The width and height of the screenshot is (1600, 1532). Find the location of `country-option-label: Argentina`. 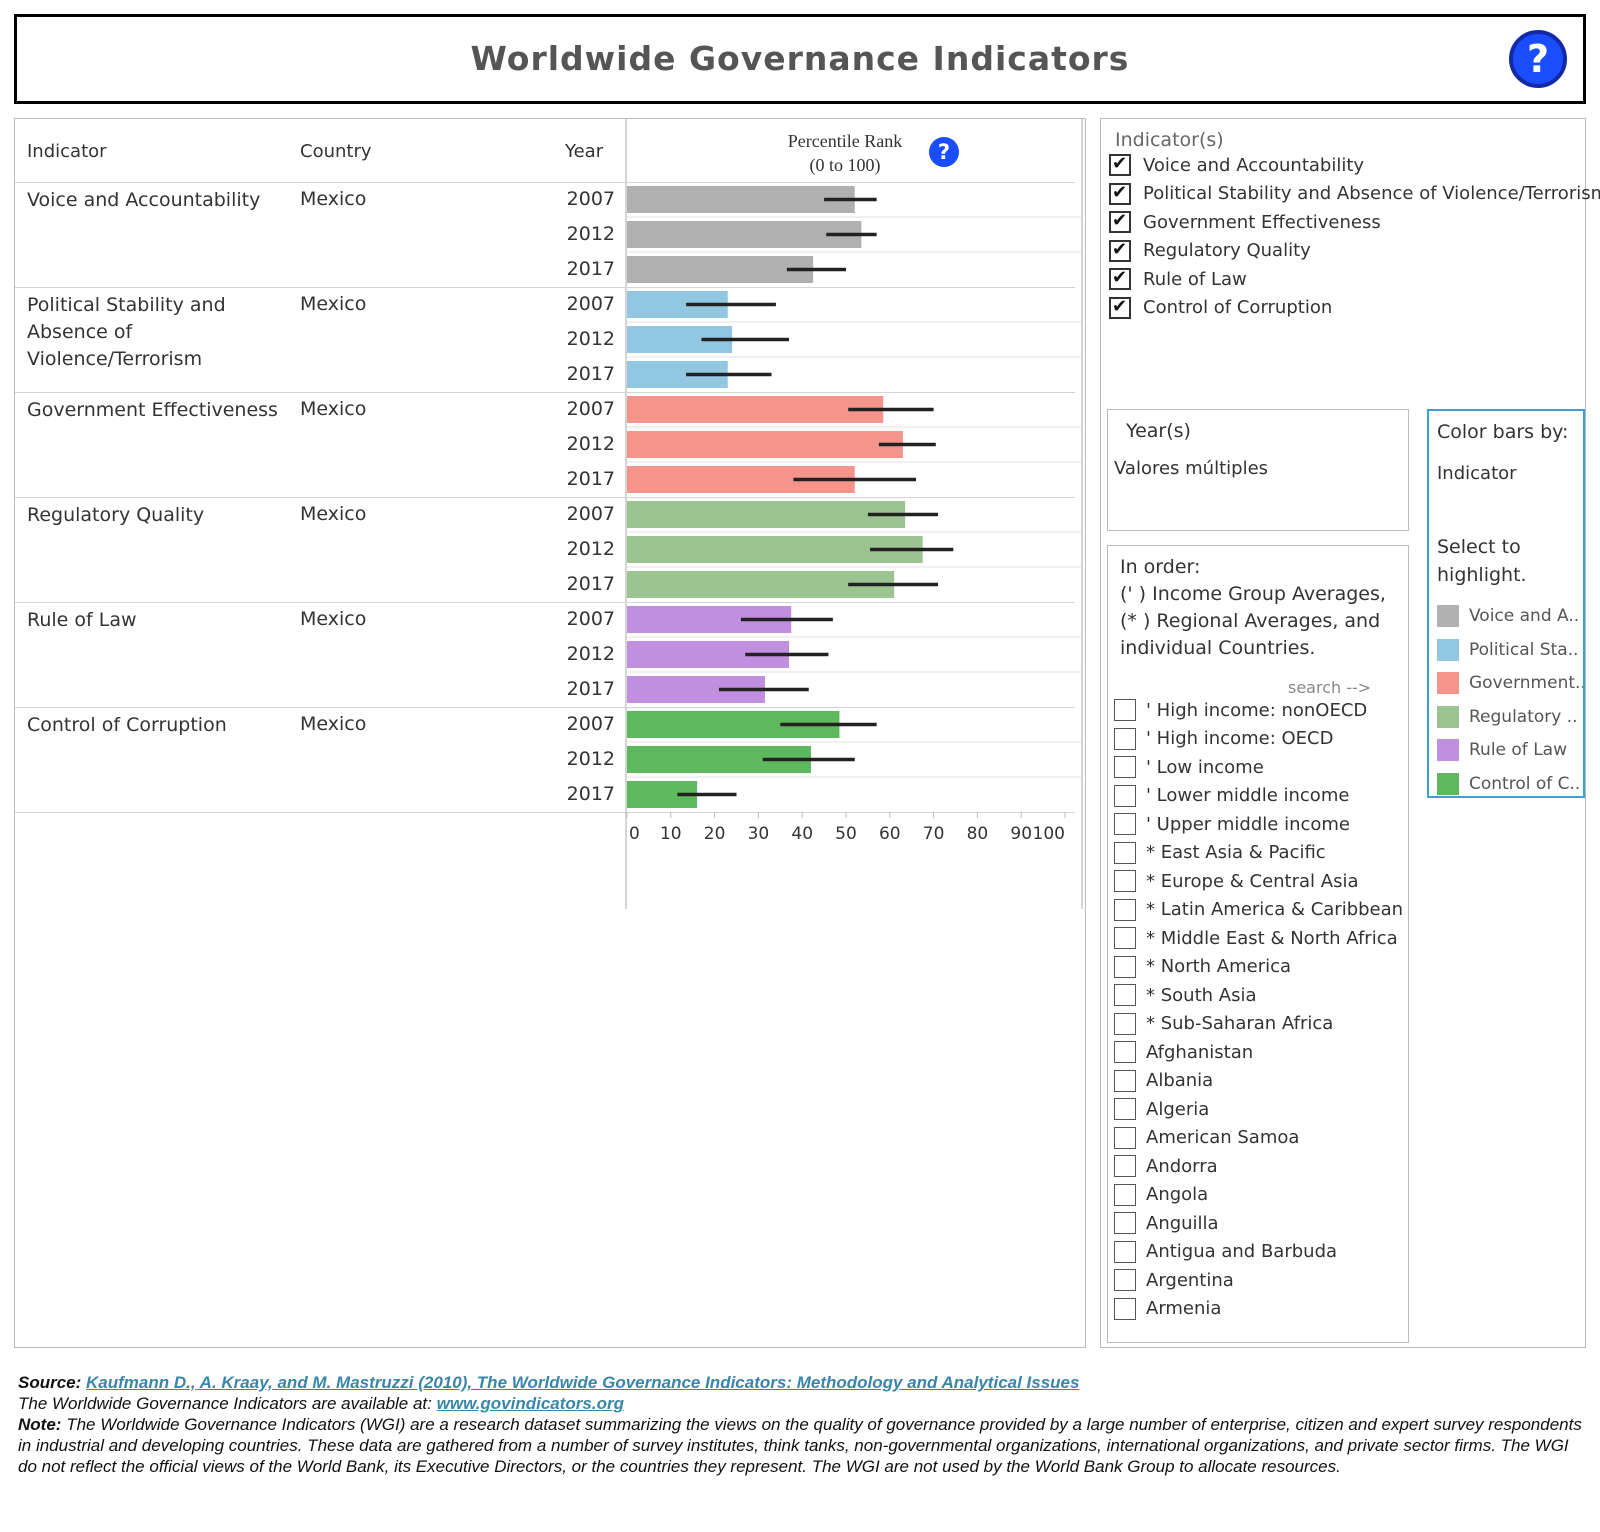

country-option-label: Argentina is located at coordinates (1190, 1280).